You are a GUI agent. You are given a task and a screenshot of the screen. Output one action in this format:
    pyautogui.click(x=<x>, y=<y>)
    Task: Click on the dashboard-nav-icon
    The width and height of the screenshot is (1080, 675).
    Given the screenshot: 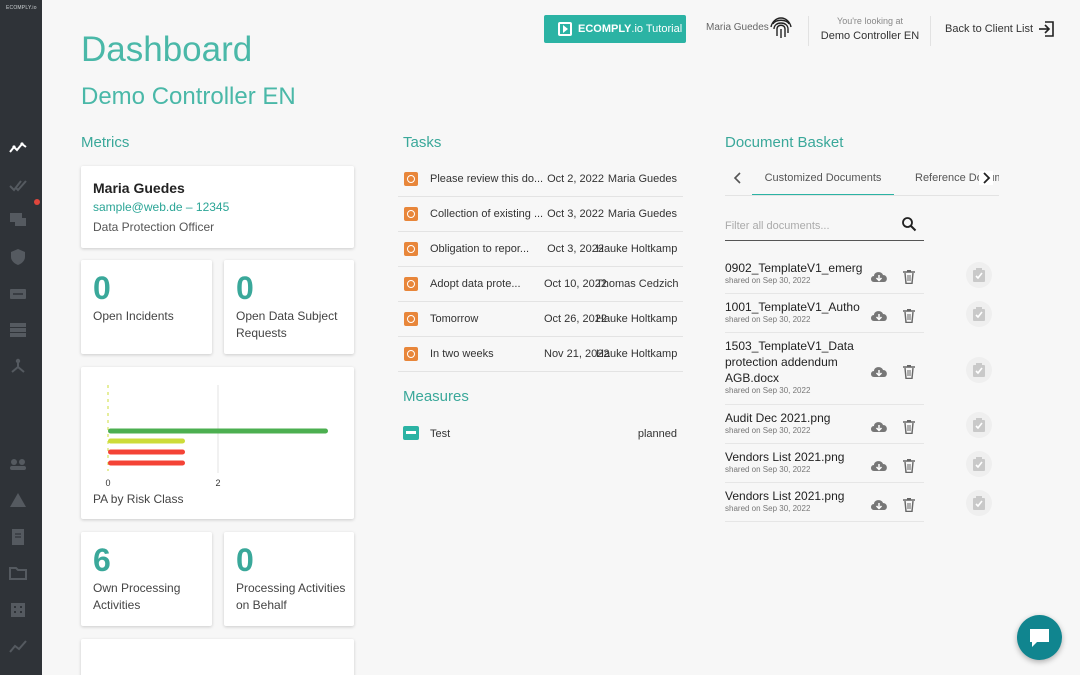 What is the action you would take?
    pyautogui.click(x=18, y=148)
    